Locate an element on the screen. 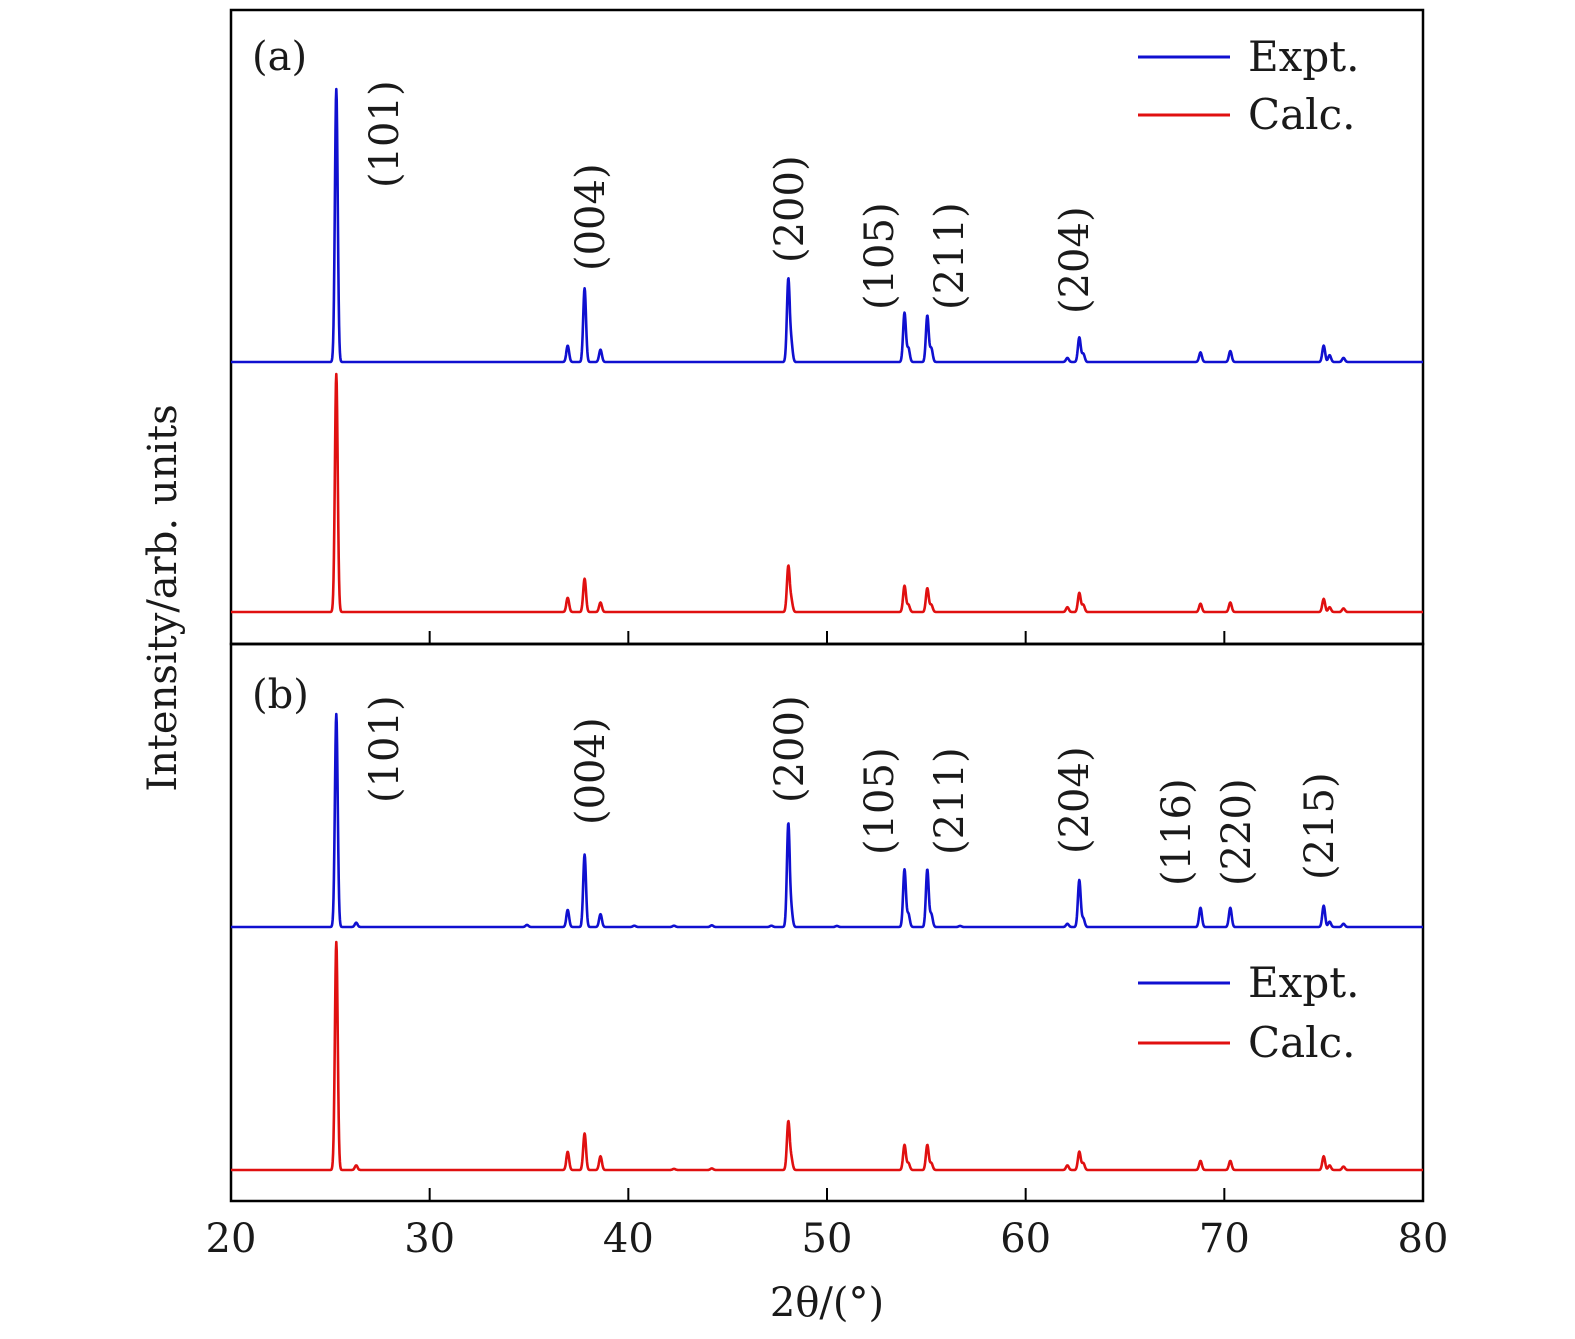 This screenshot has width=1575, height=1339. peak-label-a-204: (204) is located at coordinates (1075, 260).